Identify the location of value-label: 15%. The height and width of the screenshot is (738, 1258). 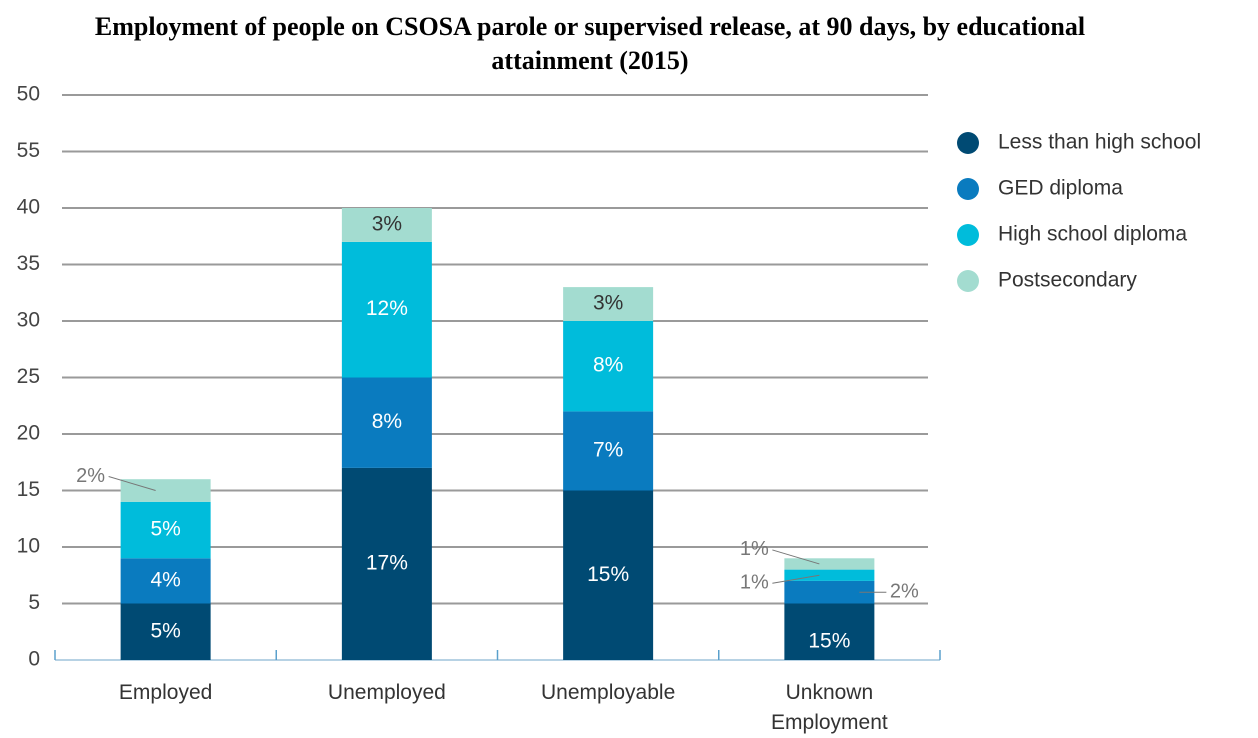
(608, 574).